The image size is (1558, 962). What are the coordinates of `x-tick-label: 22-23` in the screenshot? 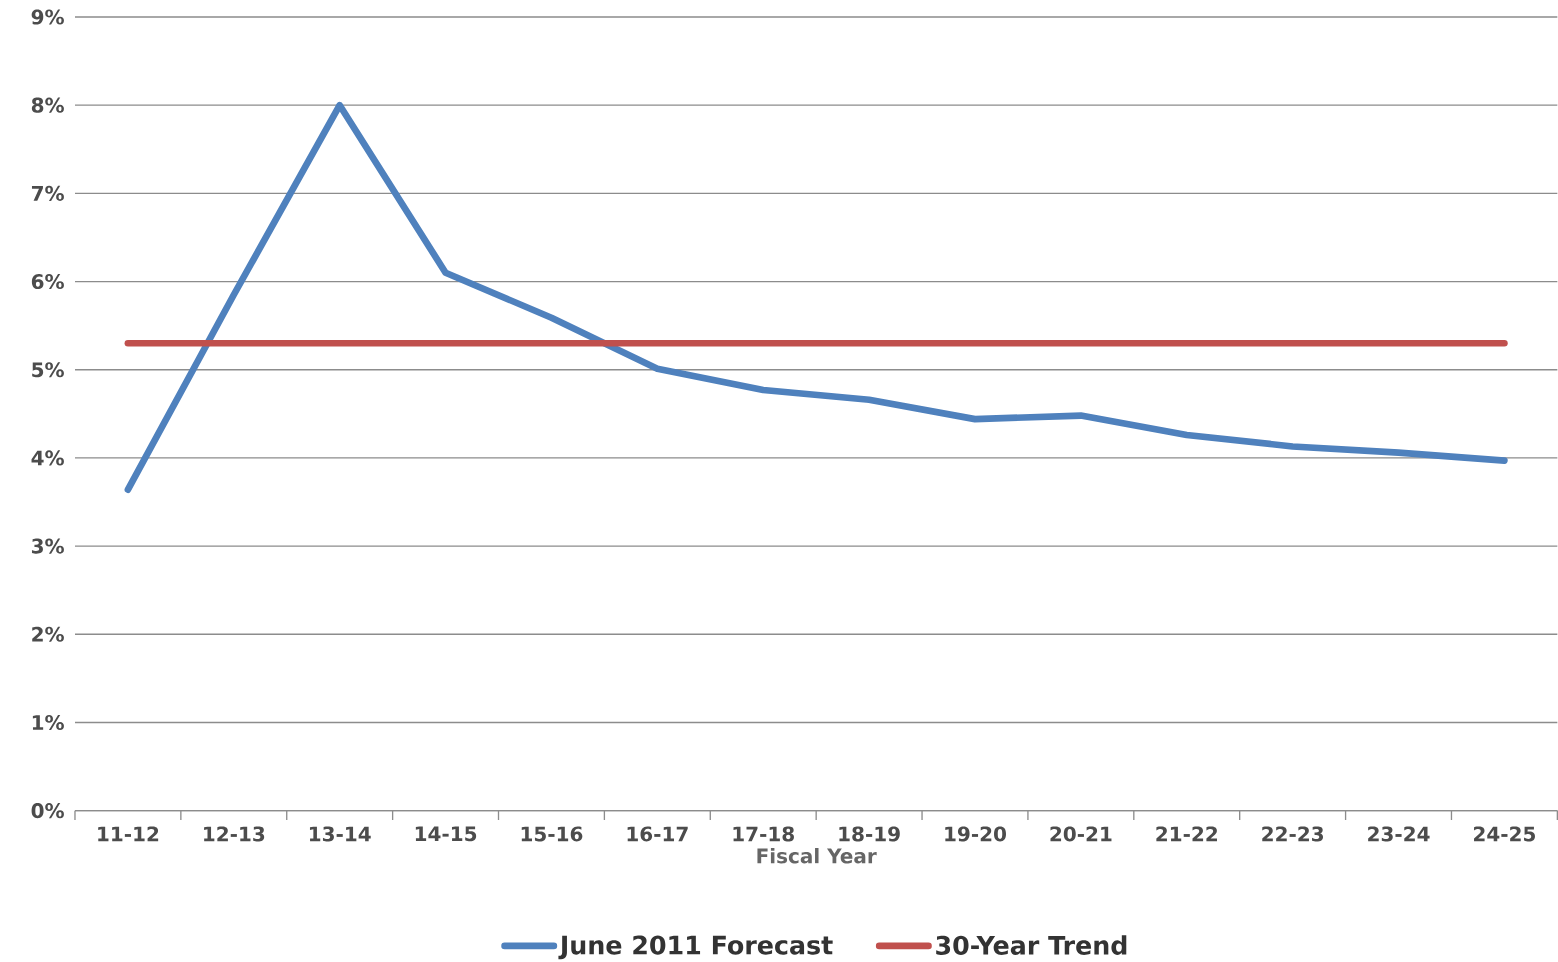 It's located at (1293, 834).